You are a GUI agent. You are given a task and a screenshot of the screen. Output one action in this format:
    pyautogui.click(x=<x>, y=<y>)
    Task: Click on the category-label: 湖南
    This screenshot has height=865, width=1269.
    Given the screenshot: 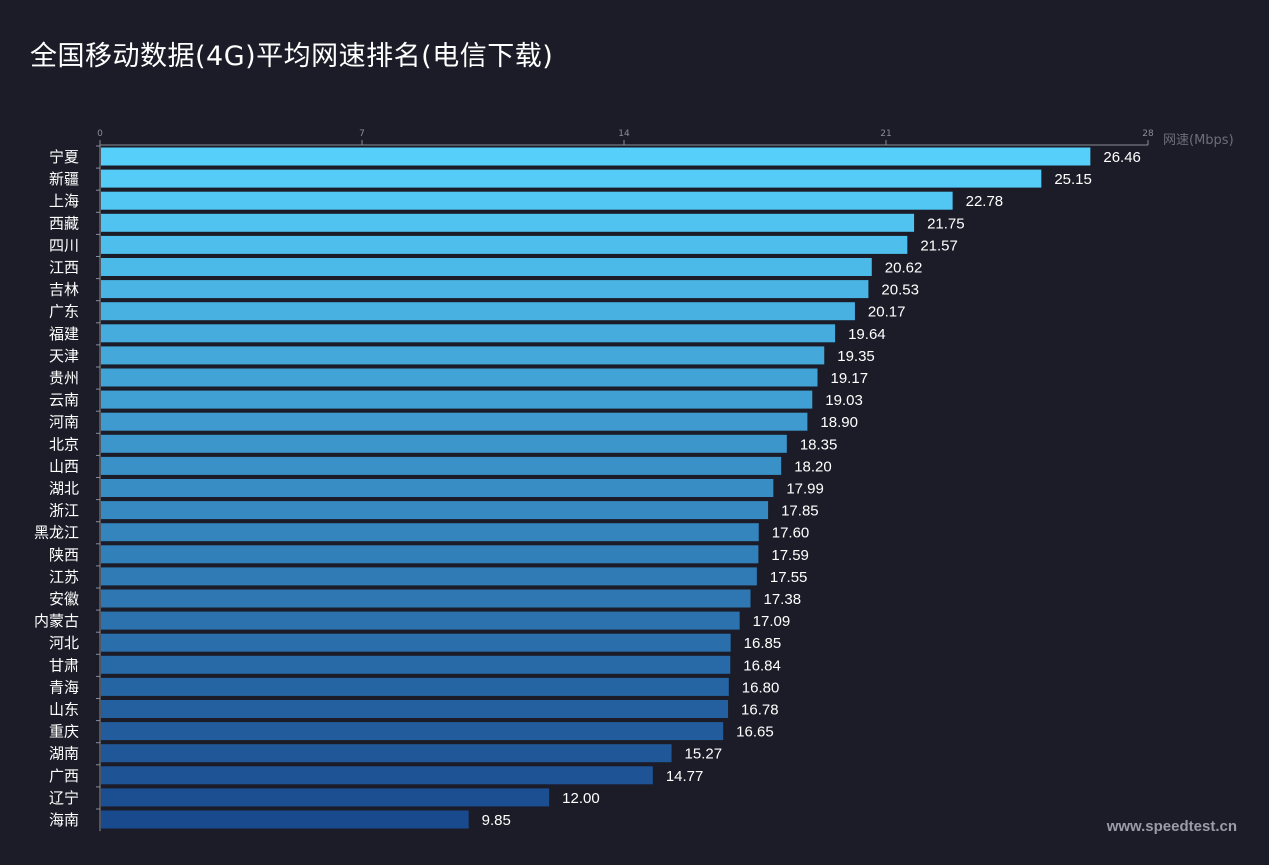 What is the action you would take?
    pyautogui.click(x=64, y=754)
    